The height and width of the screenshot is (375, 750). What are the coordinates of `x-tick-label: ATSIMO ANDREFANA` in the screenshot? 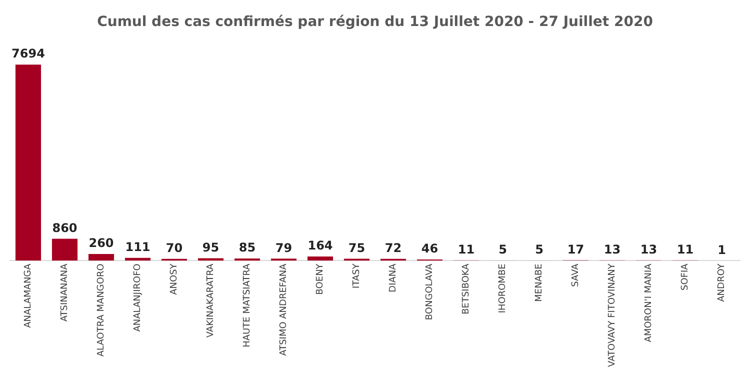 It's located at (284, 309).